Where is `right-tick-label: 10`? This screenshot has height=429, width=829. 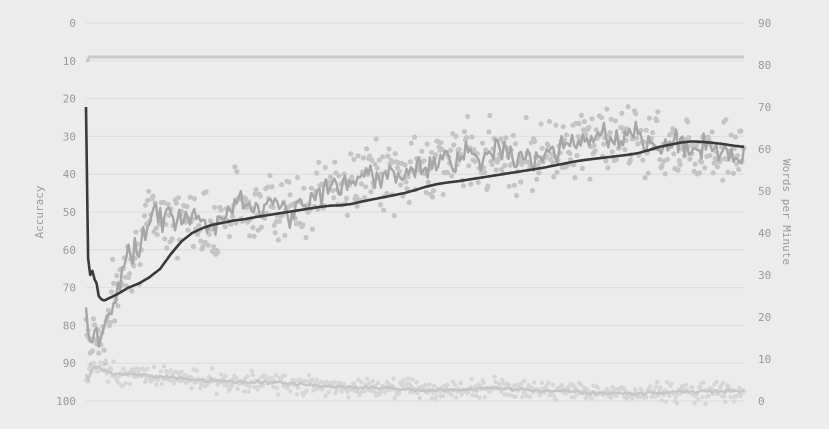
right-tick-label: 10 is located at coordinates (764, 359).